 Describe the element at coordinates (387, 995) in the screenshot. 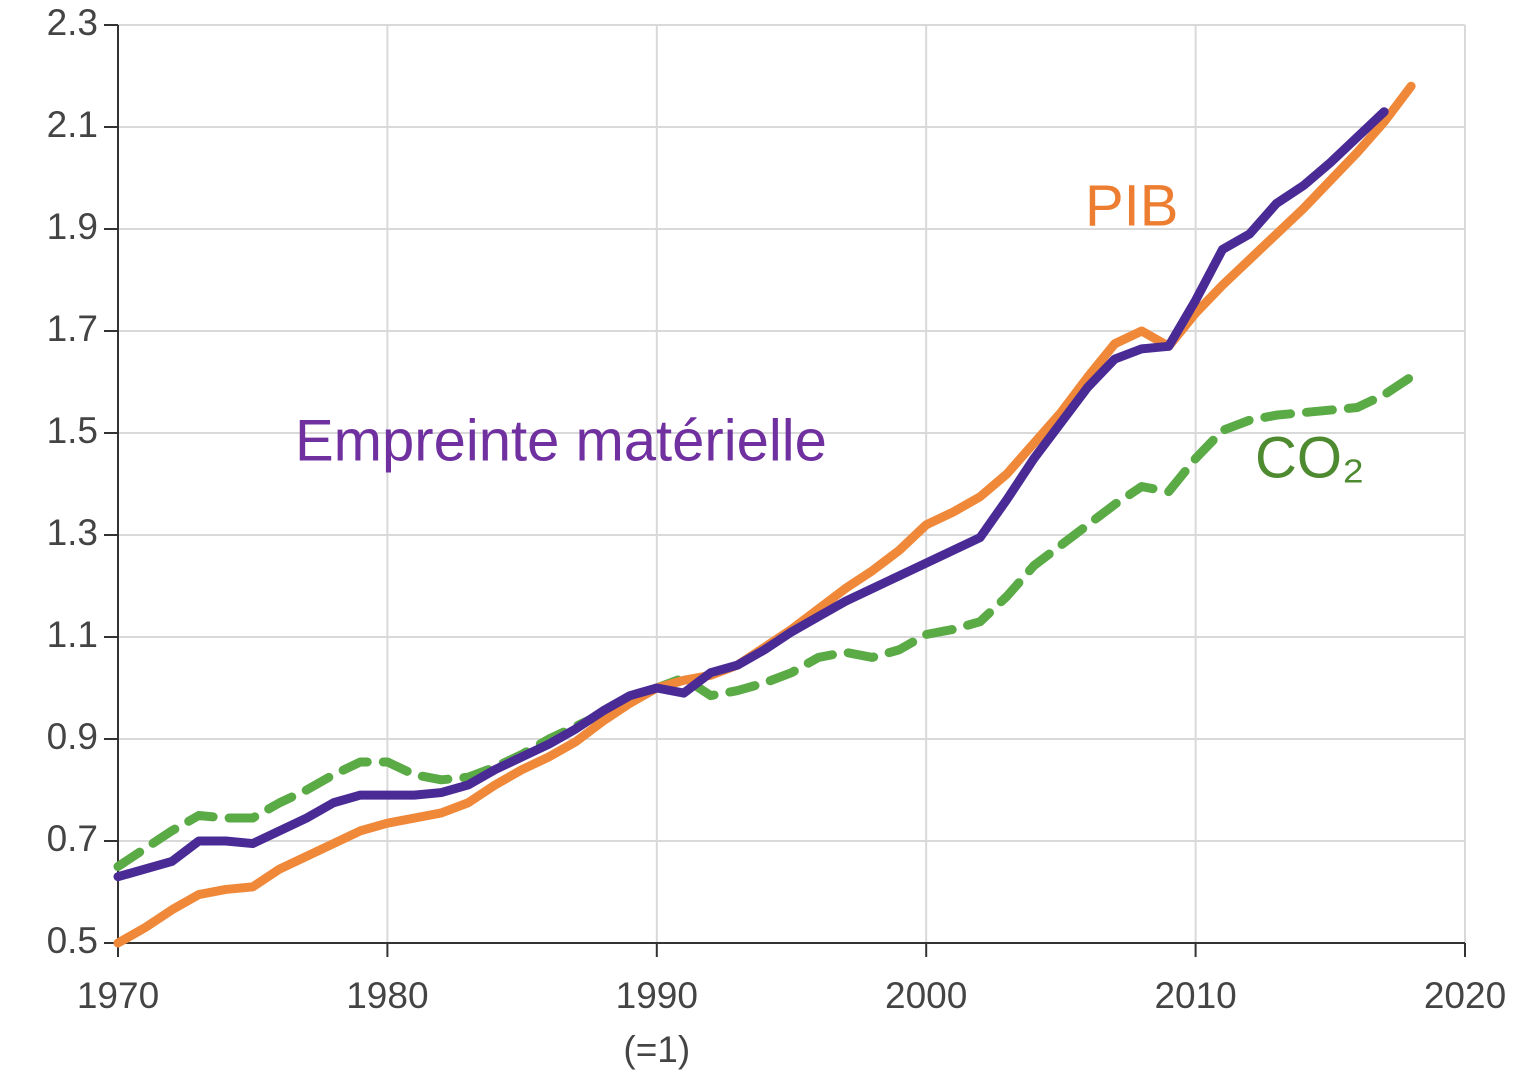

I see `x-tick-label: 1980` at that location.